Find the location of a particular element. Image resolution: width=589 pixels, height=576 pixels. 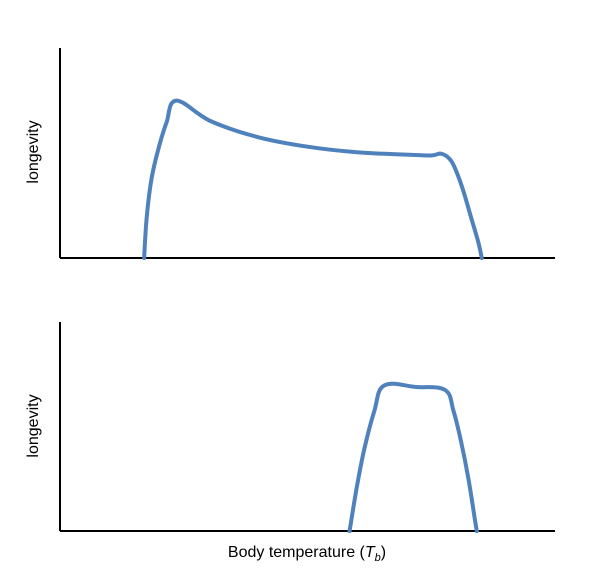

x-axis-label-symbol: T is located at coordinates (370, 552).